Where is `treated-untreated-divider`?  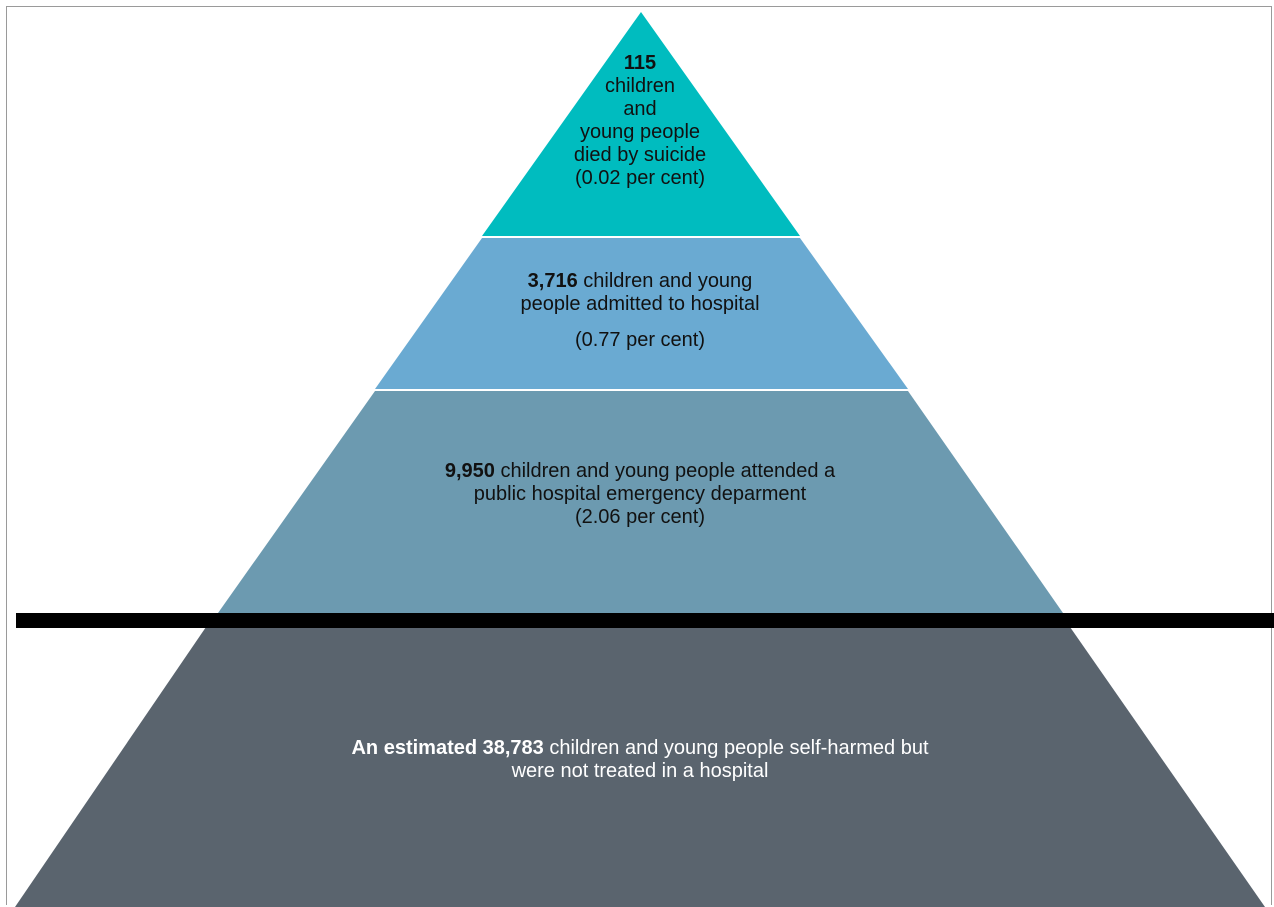 treated-untreated-divider is located at coordinates (645, 620).